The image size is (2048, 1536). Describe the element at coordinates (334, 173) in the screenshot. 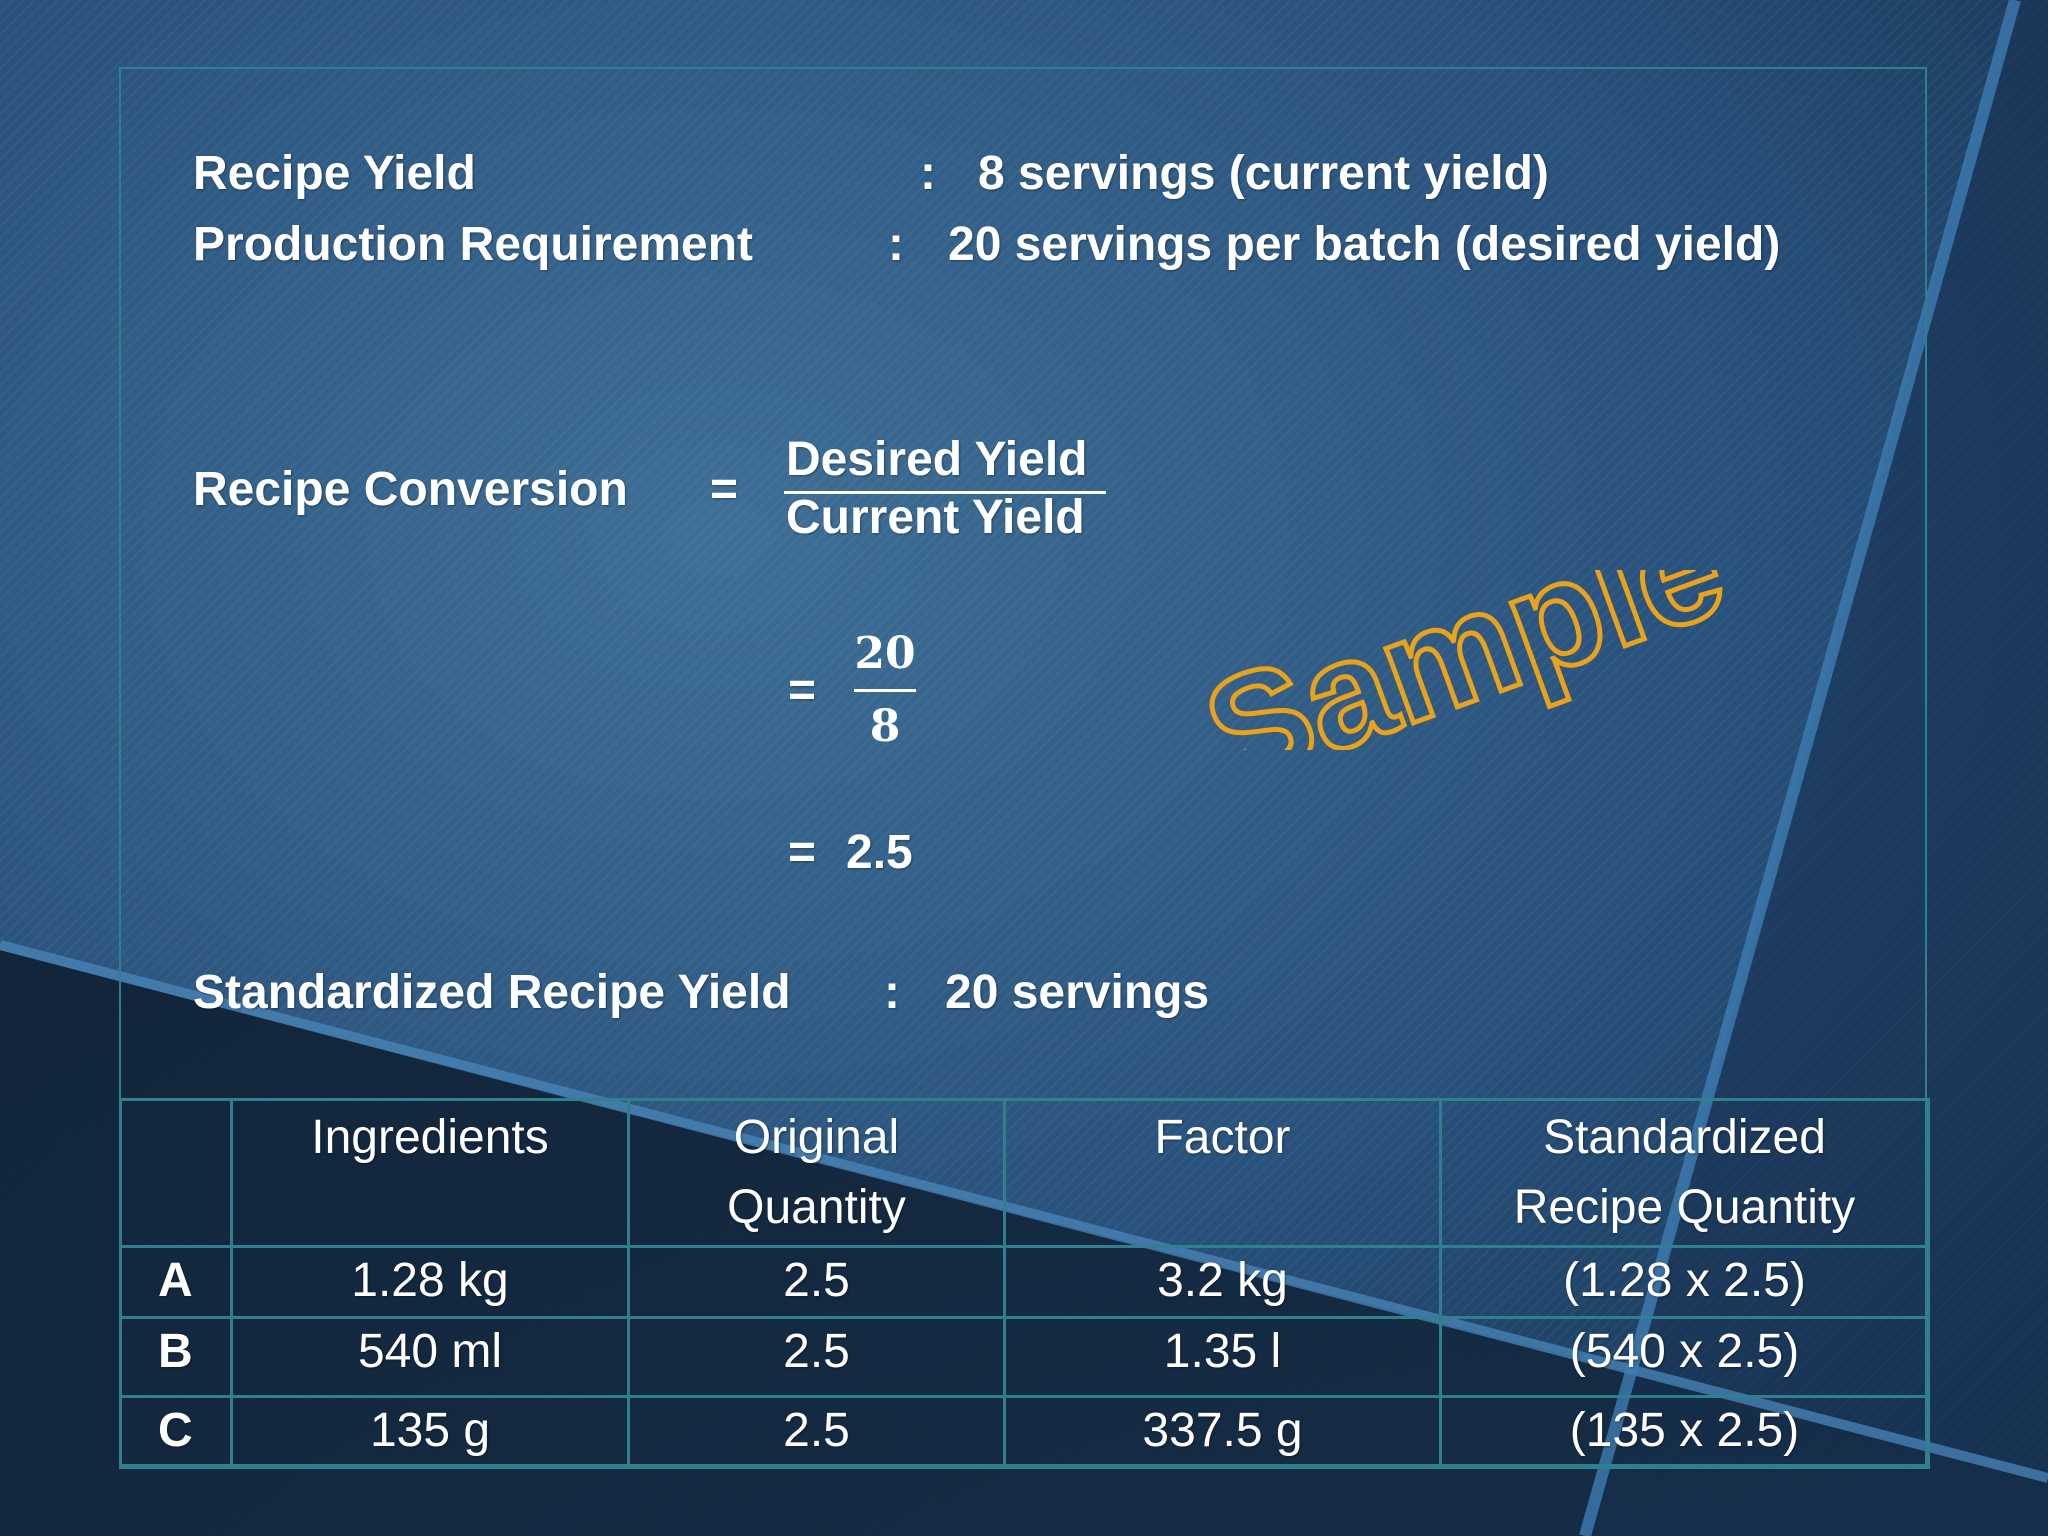

I see `recipe-yield-label: Recipe Yield` at that location.